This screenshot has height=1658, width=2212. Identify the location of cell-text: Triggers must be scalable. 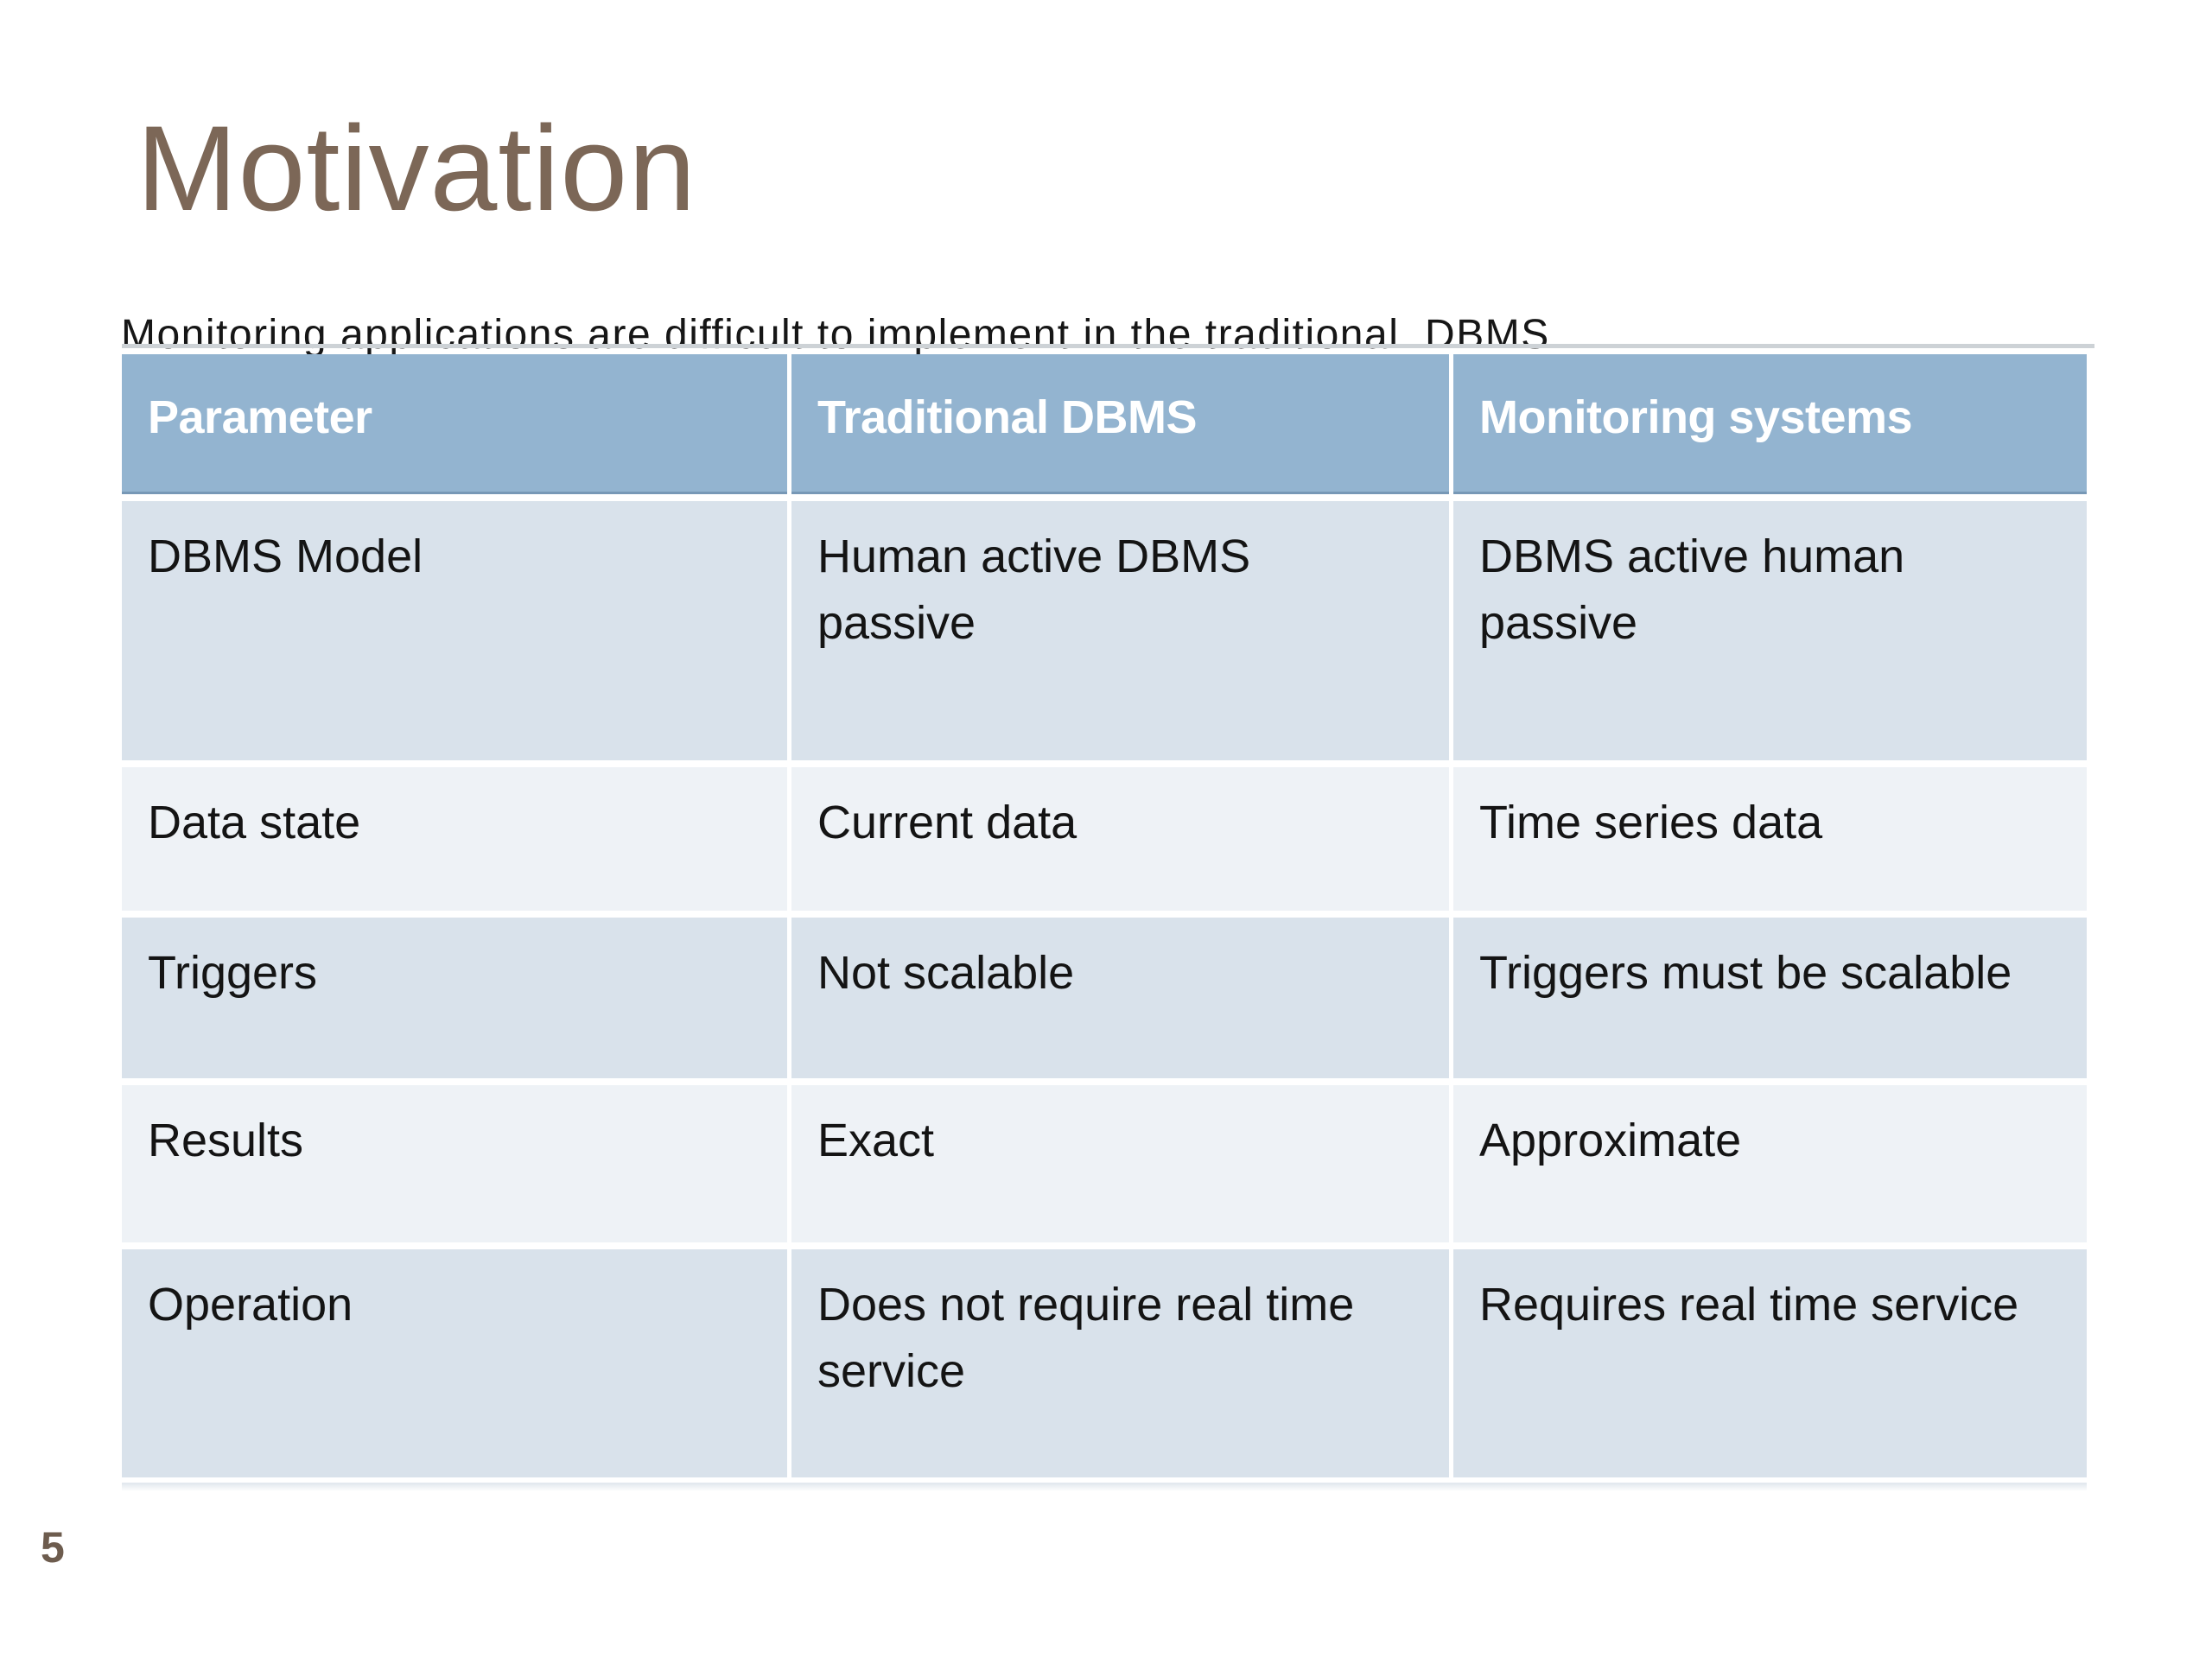
(1745, 973).